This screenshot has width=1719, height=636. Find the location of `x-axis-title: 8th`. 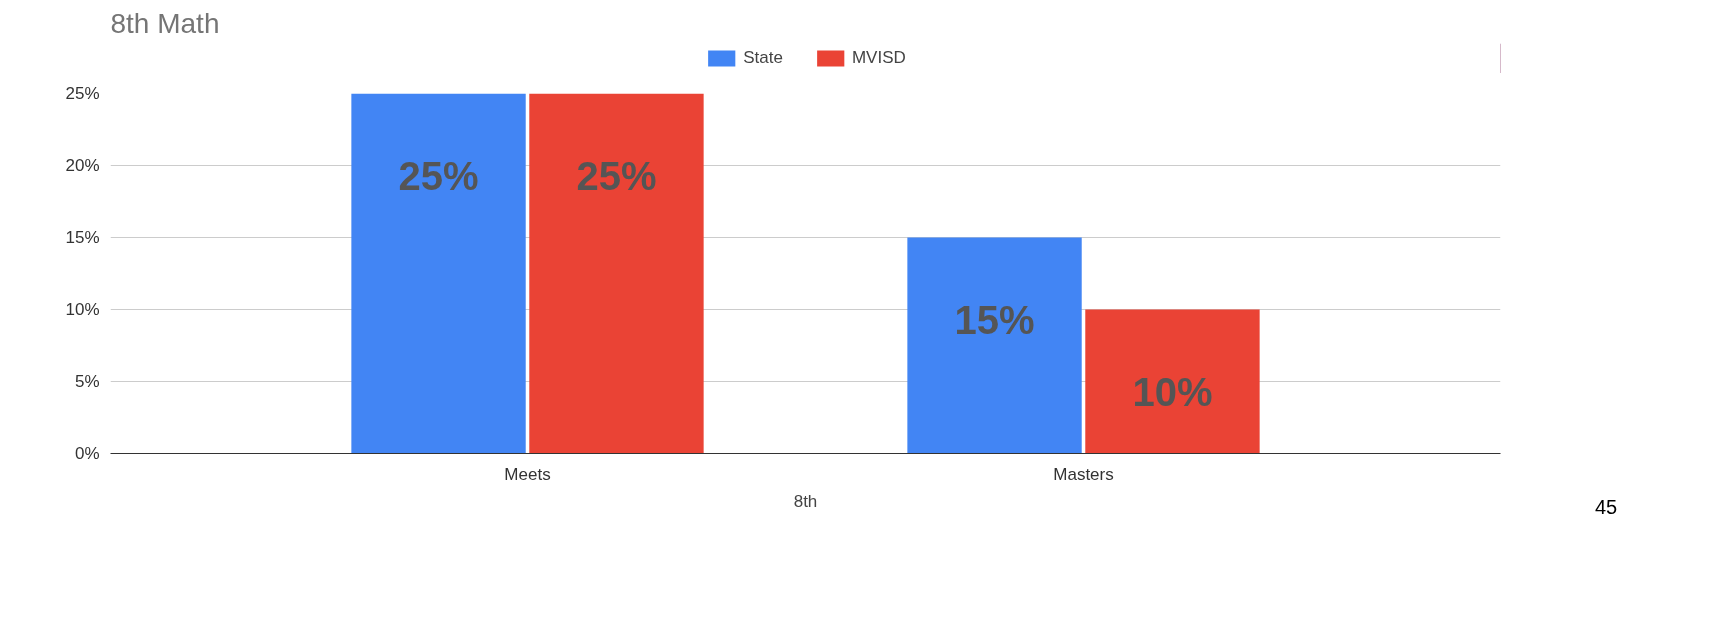

x-axis-title: 8th is located at coordinates (805, 501).